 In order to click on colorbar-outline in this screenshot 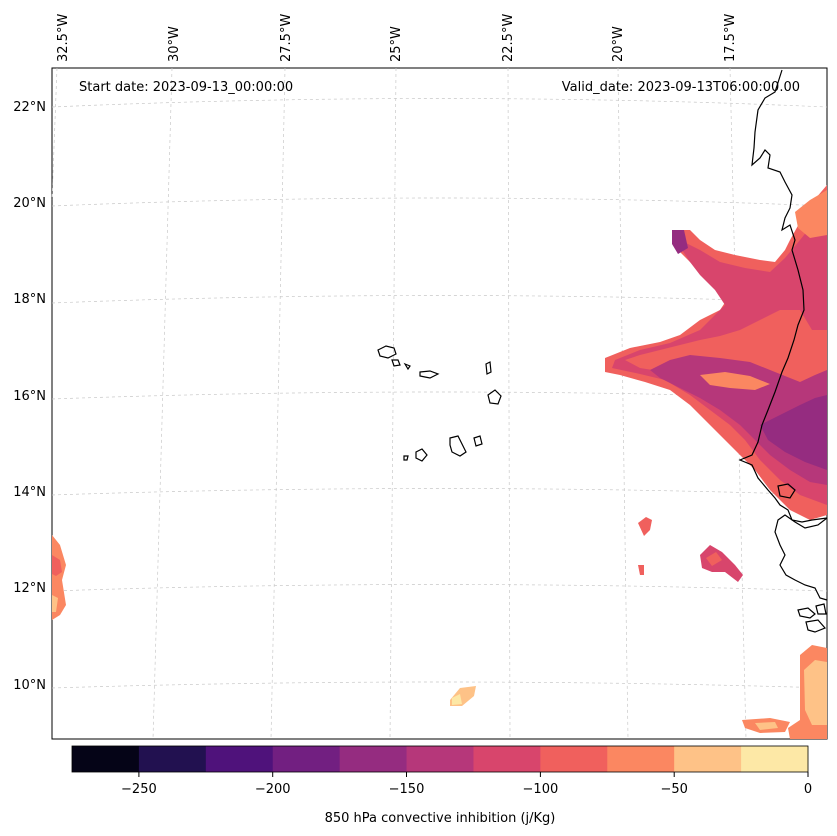, I will do `click(440, 759)`.